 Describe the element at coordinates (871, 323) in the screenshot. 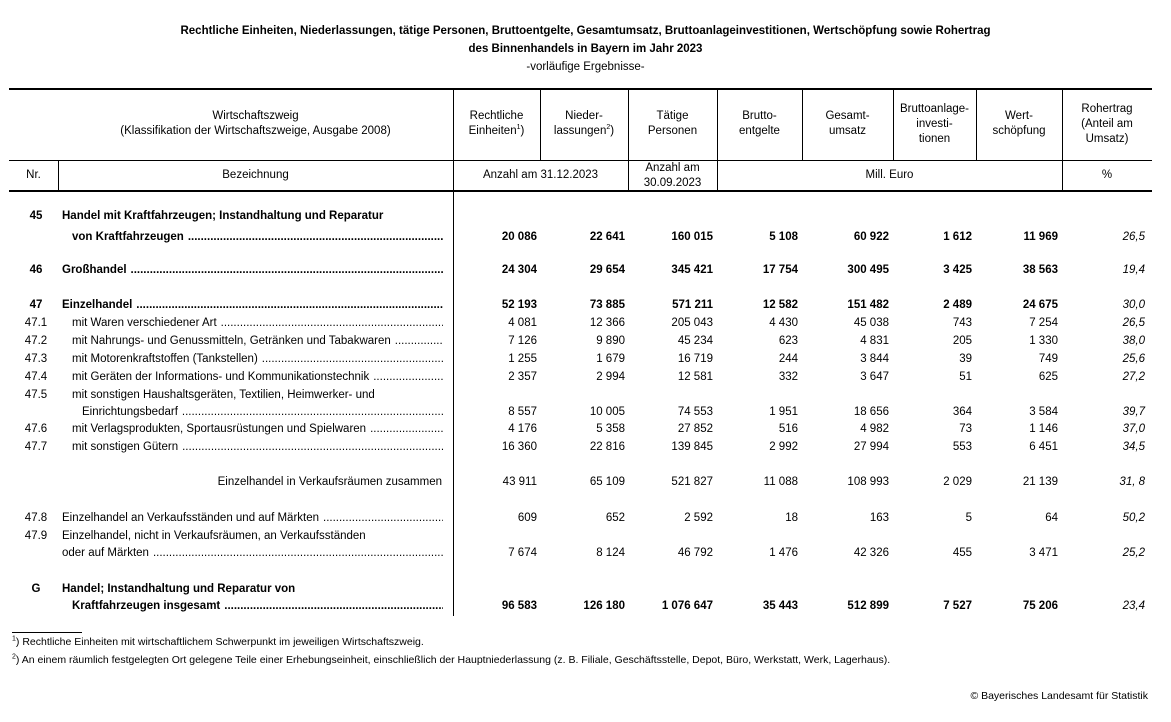

I see `cell-value: 45 038` at that location.